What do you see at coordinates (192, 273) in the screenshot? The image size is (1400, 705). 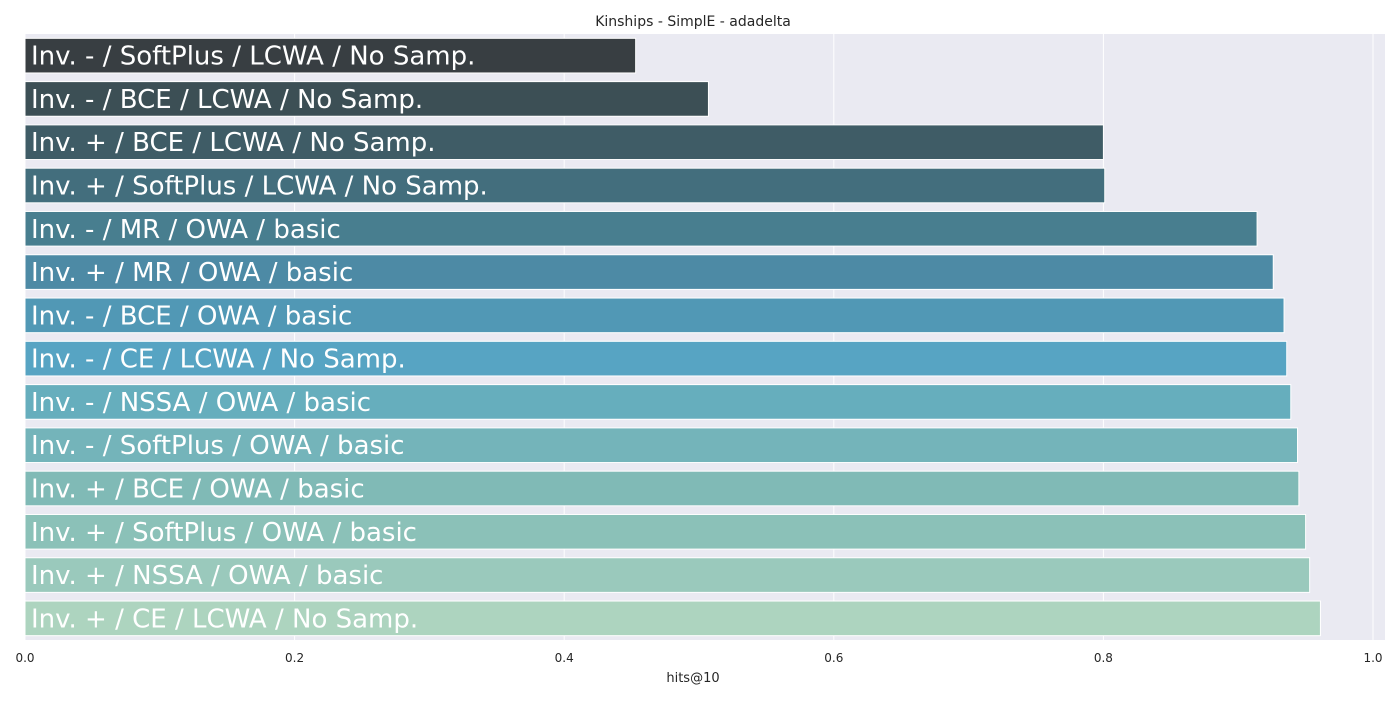 I see `bar-label: Inv. + / MR / OWA / basic` at bounding box center [192, 273].